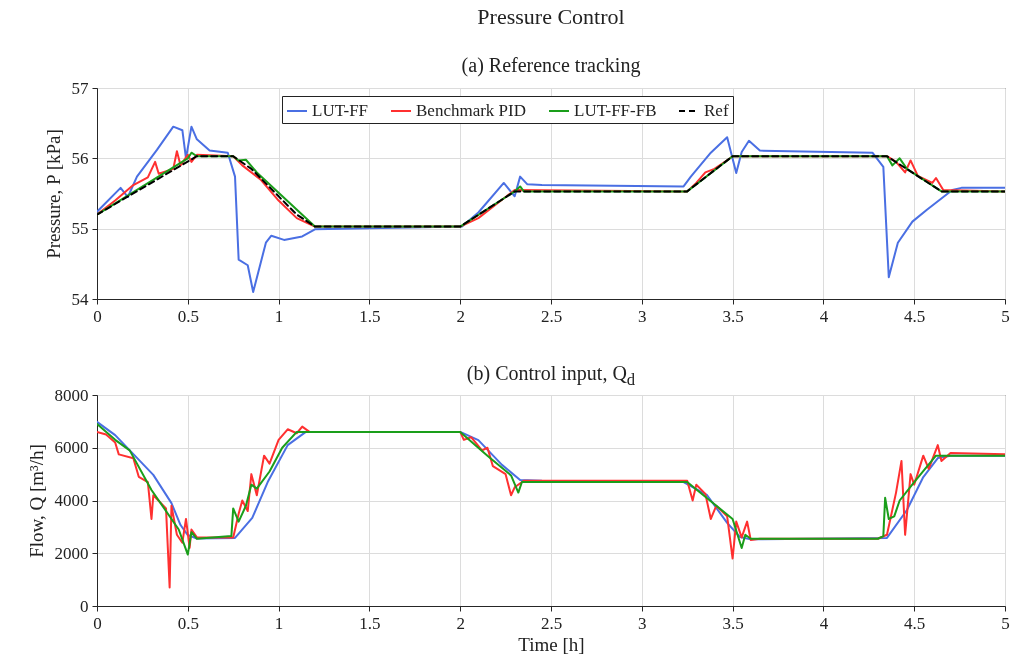 Image resolution: width=1020 pixels, height=666 pixels. What do you see at coordinates (36, 501) in the screenshot?
I see `y-axis-title: Flow, Q [m³/h]` at bounding box center [36, 501].